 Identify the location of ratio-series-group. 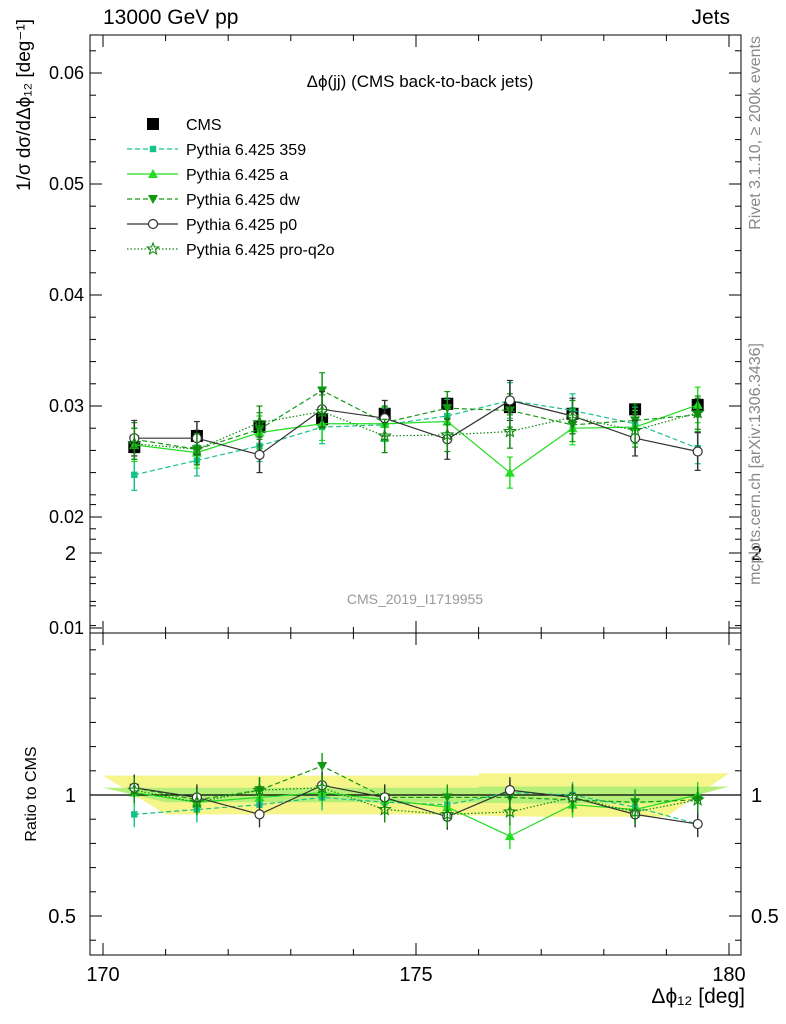
(416, 801).